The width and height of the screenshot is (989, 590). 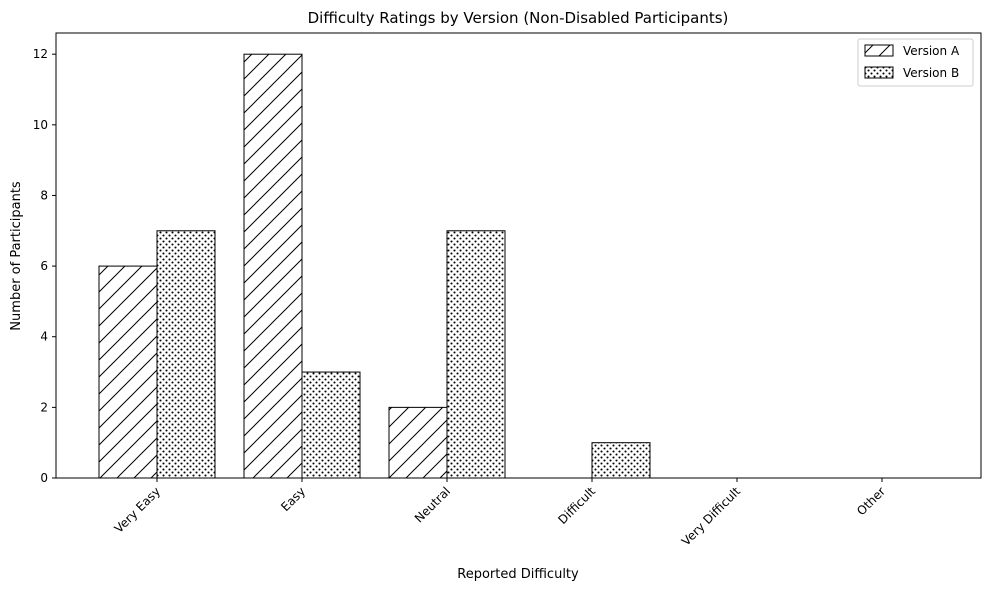 What do you see at coordinates (128, 372) in the screenshot?
I see `bar-version-a-very-easy` at bounding box center [128, 372].